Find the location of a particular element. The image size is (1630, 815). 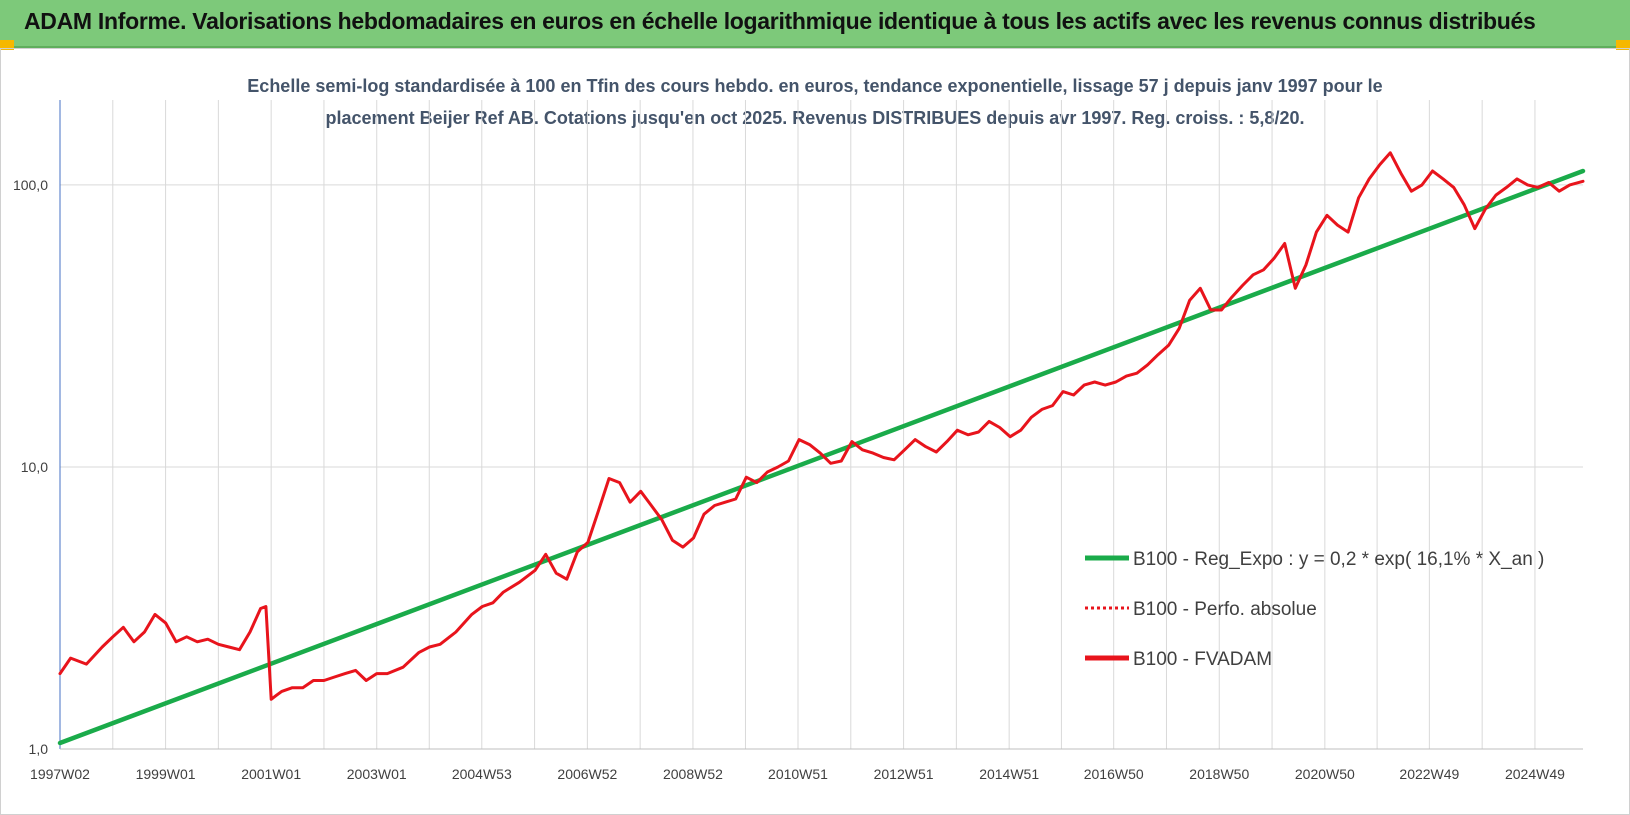

x-tick-label: 2020W50 is located at coordinates (1325, 774).